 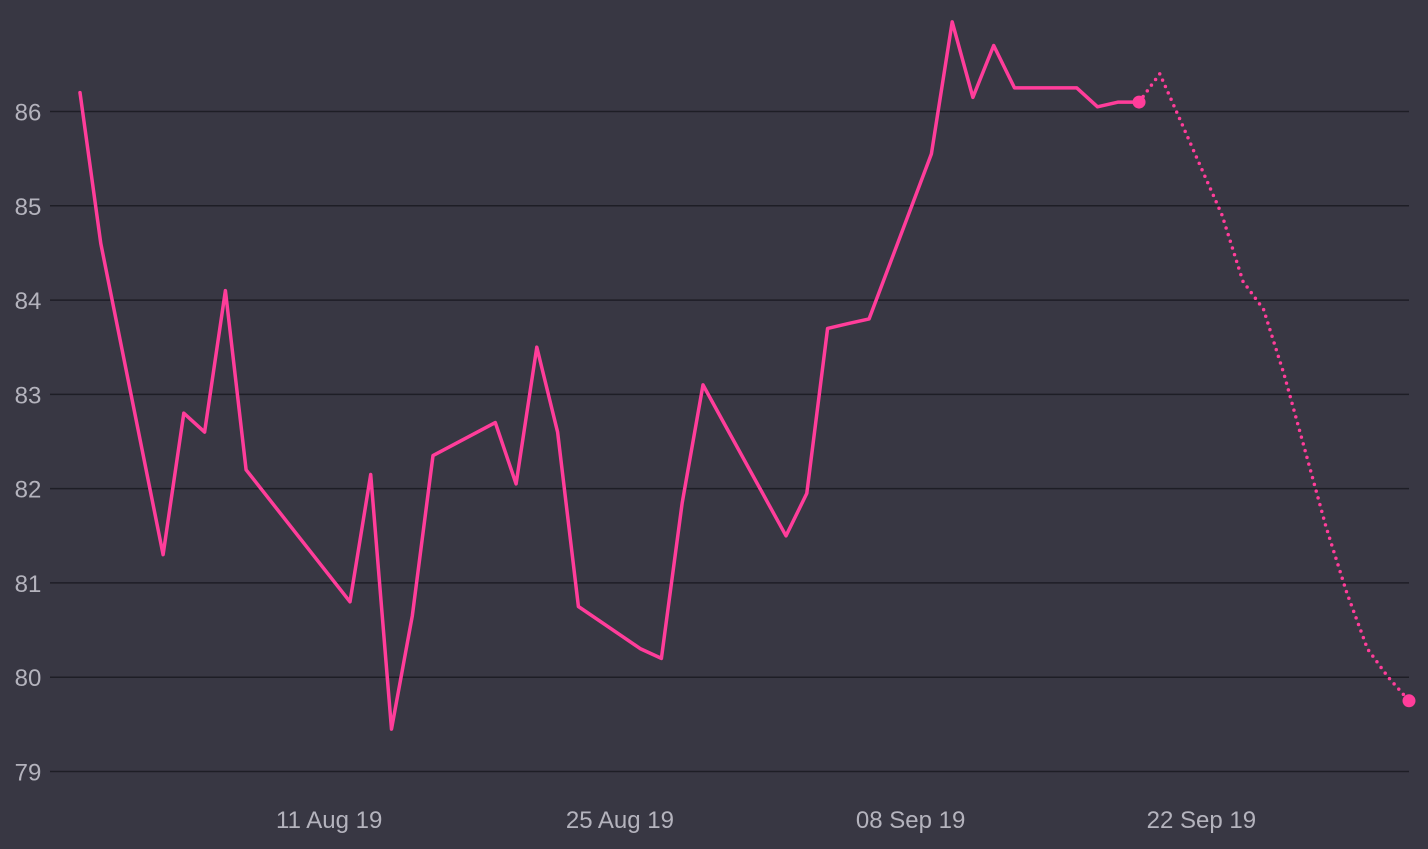 I want to click on x-axis-tick-labels: 11 Aug 19 25 Aug 19 08 Sep 19 22 Sep 19, so click(x=766, y=820).